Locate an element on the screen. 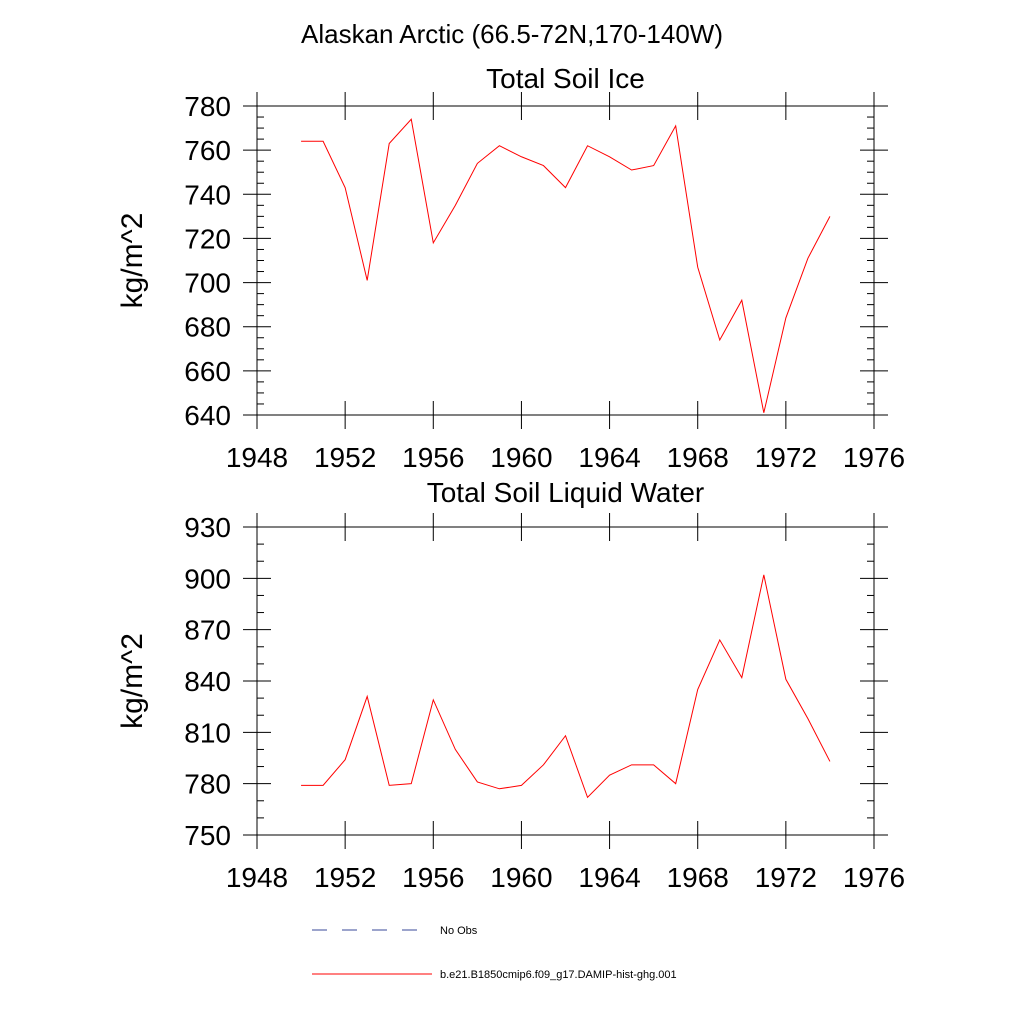 Image resolution: width=1024 pixels, height=1029 pixels. y-axis-label-ice: kg/m^2 is located at coordinates (132, 261).